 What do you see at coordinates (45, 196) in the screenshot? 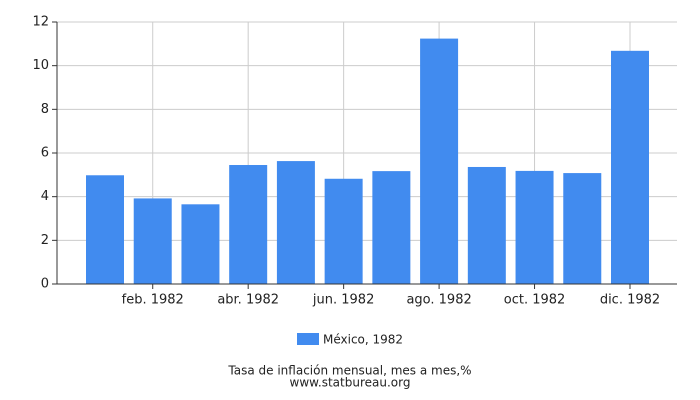
I see `y-tick-label: 4` at bounding box center [45, 196].